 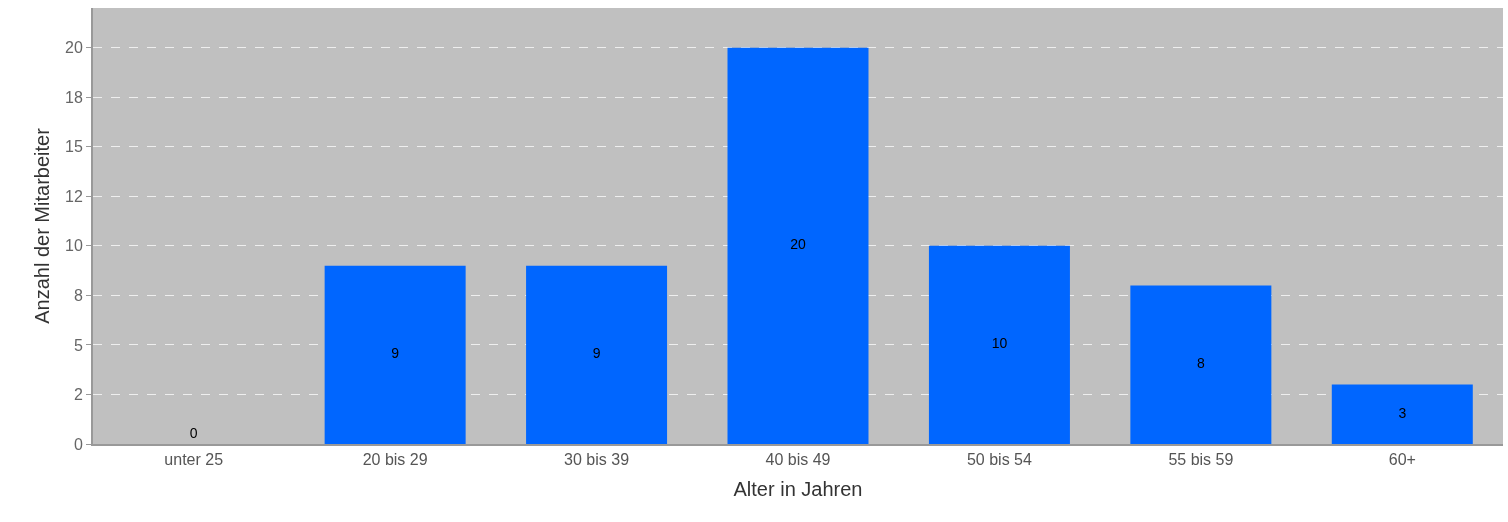 What do you see at coordinates (395, 460) in the screenshot?
I see `x-tick-label: 20 bis 29` at bounding box center [395, 460].